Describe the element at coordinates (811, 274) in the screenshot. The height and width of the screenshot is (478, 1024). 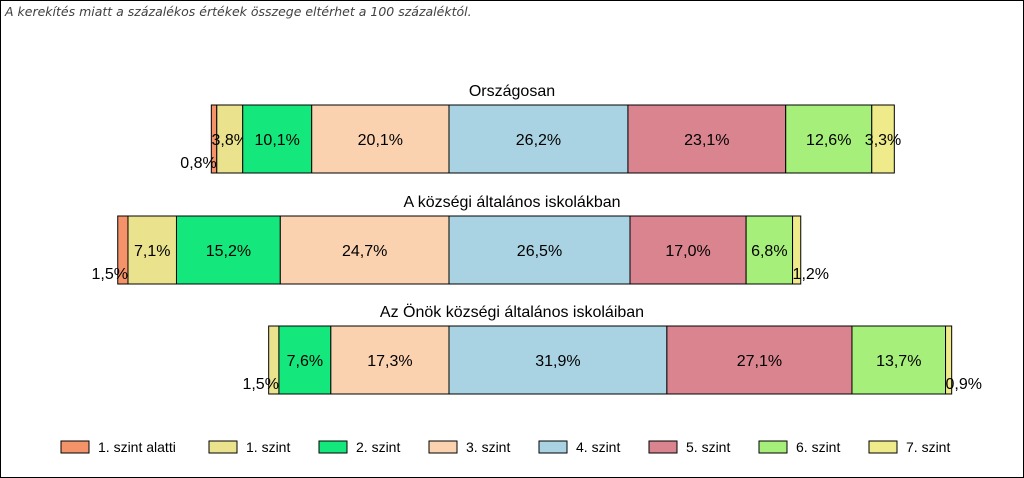
I see `data-label: 1,2%` at that location.